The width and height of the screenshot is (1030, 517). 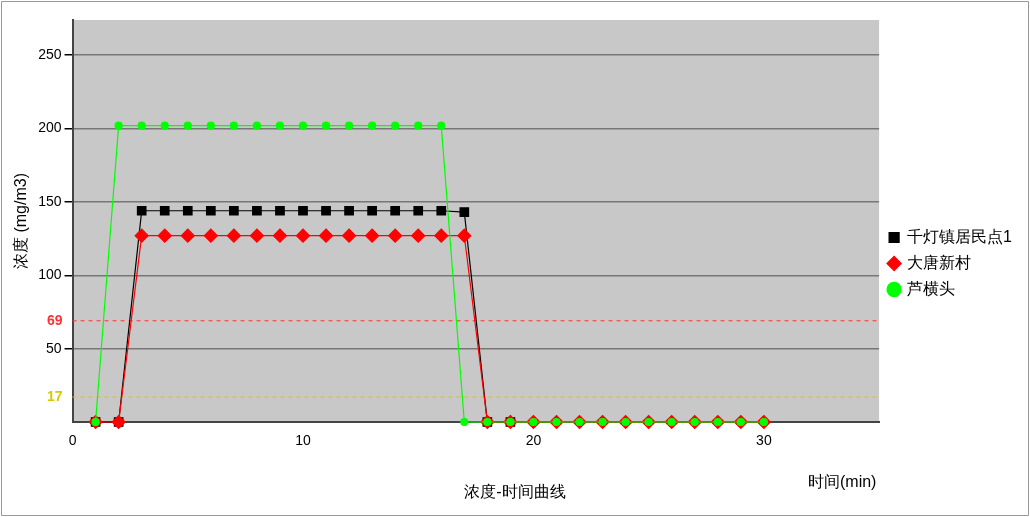 I want to click on x-axis-title: 时间(min), so click(x=842, y=482).